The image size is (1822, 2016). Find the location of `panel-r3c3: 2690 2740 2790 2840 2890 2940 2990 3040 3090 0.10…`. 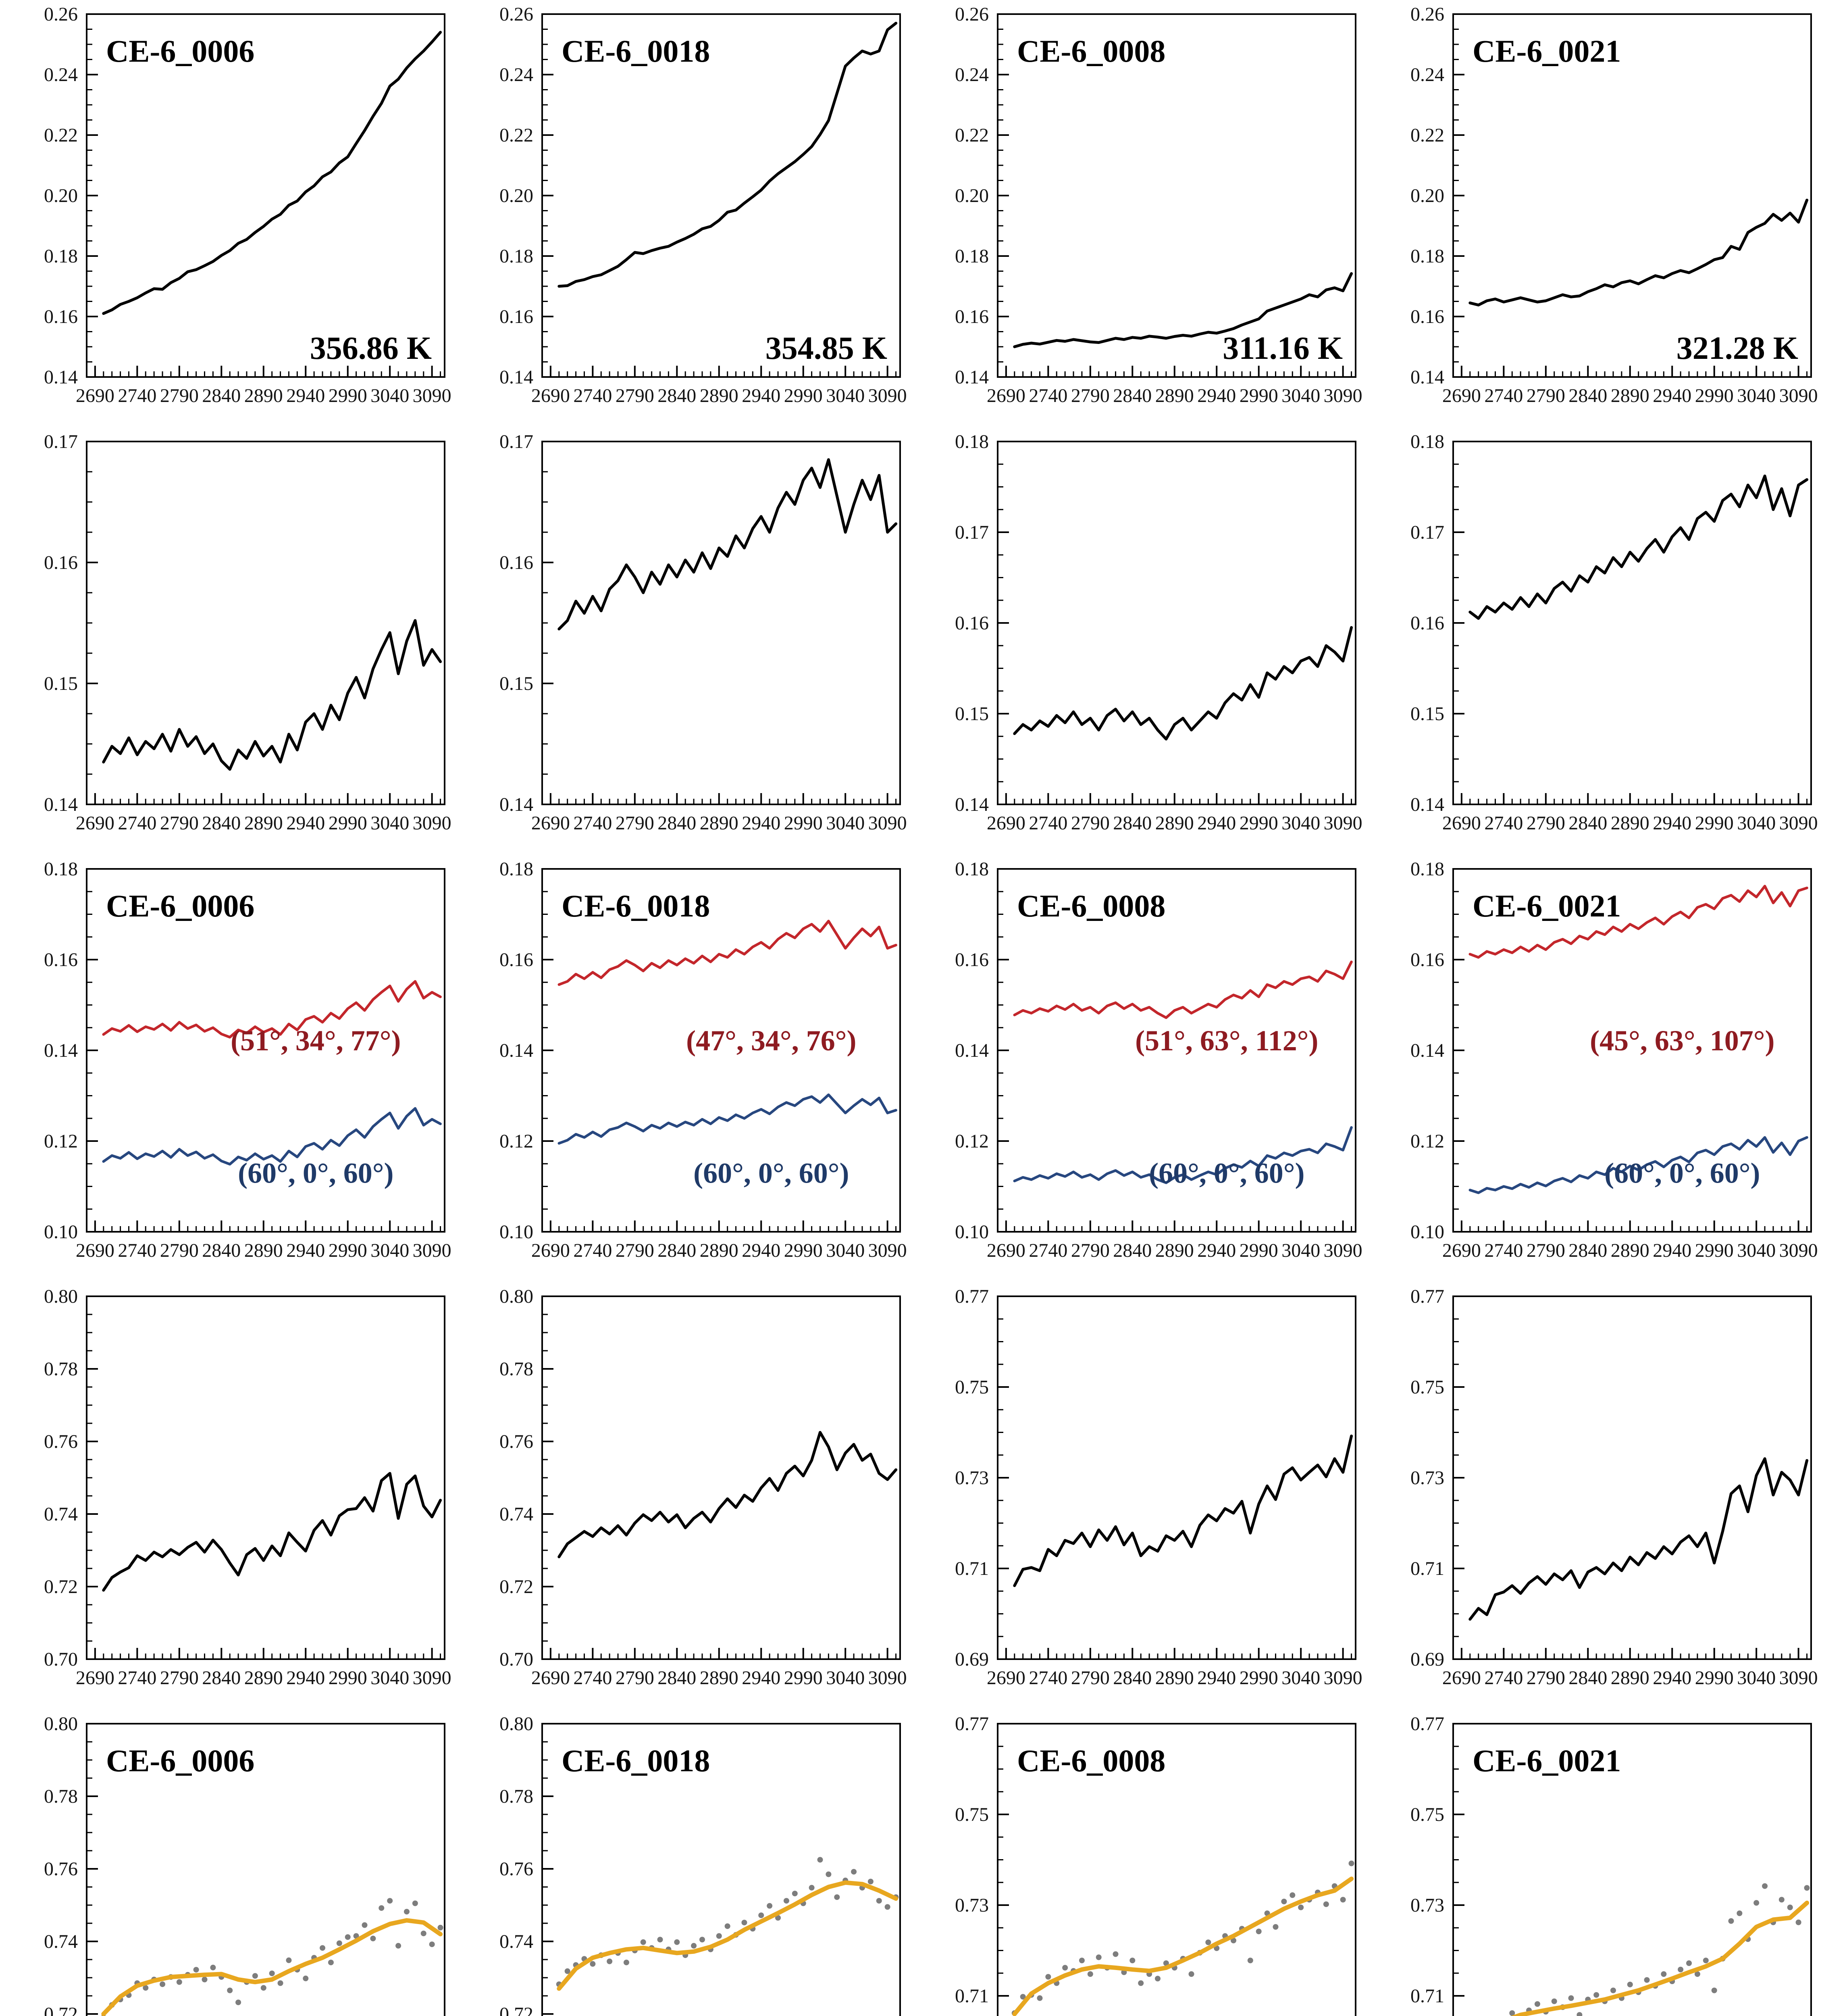

panel-r3c3: 2690 2740 2790 2840 2890 2940 2990 3040 3090 0.10… is located at coordinates (1138, 1068).